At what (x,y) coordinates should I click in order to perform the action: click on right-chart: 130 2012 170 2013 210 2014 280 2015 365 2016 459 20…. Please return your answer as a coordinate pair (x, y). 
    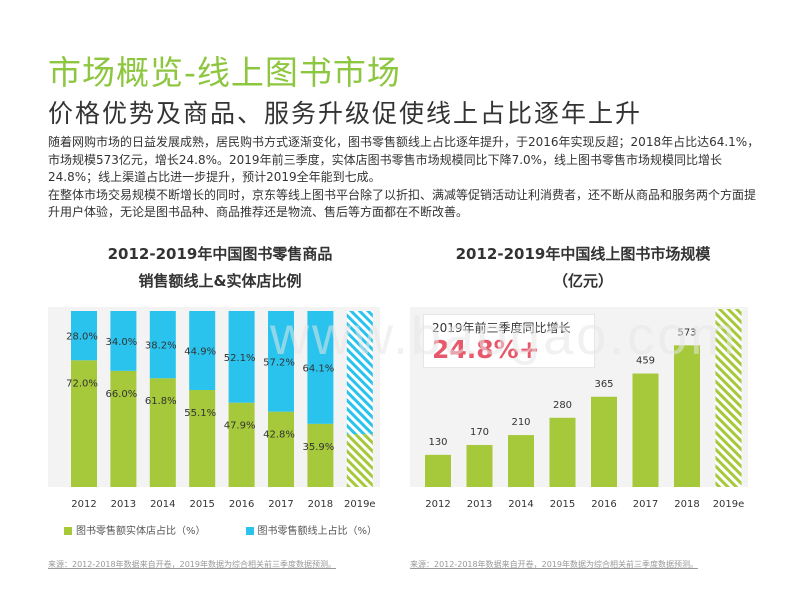
    Looking at the image, I should click on (585, 409).